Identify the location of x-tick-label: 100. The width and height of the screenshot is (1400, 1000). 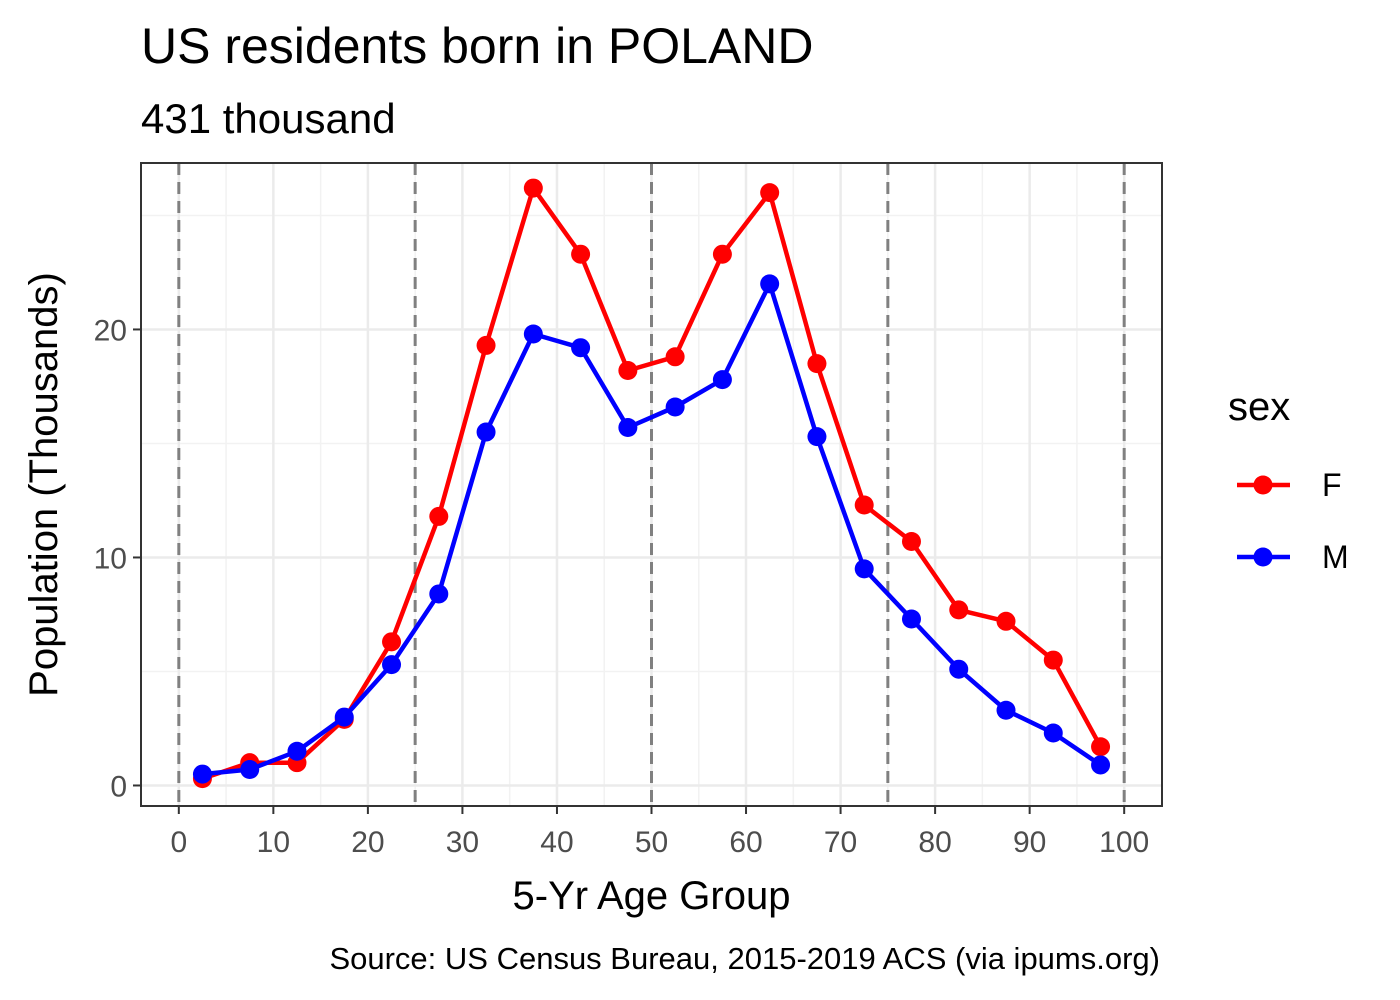
(1124, 842).